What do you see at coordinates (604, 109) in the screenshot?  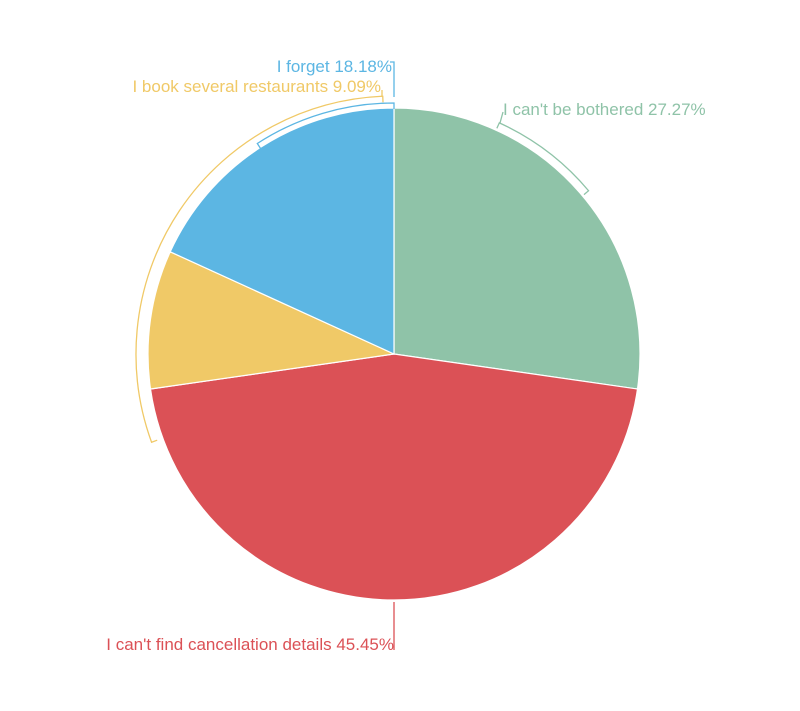 I see `slice-label: I can't be bothered 27.27%` at bounding box center [604, 109].